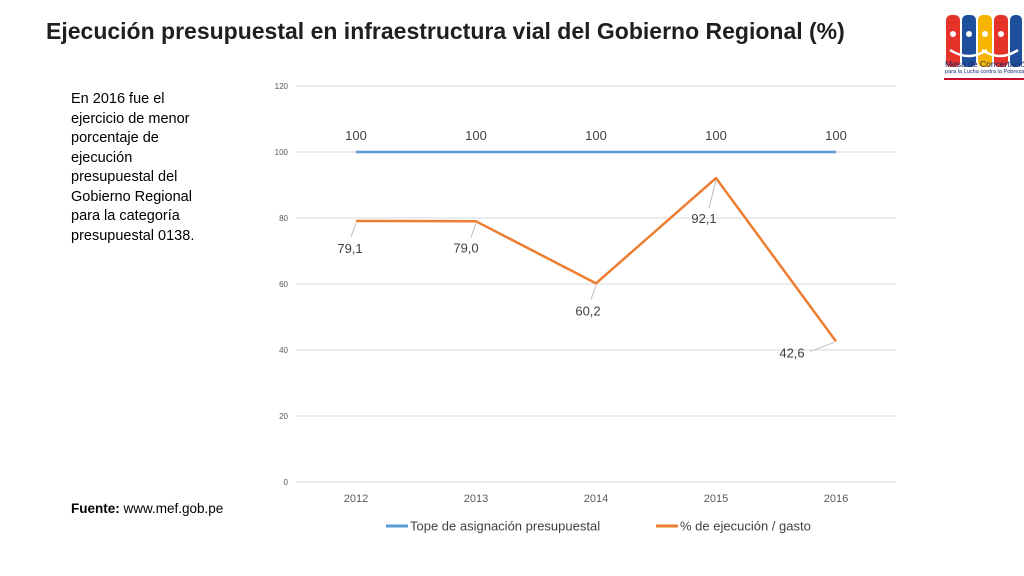 The height and width of the screenshot is (576, 1024). I want to click on y-tick-label: 60, so click(283, 284).